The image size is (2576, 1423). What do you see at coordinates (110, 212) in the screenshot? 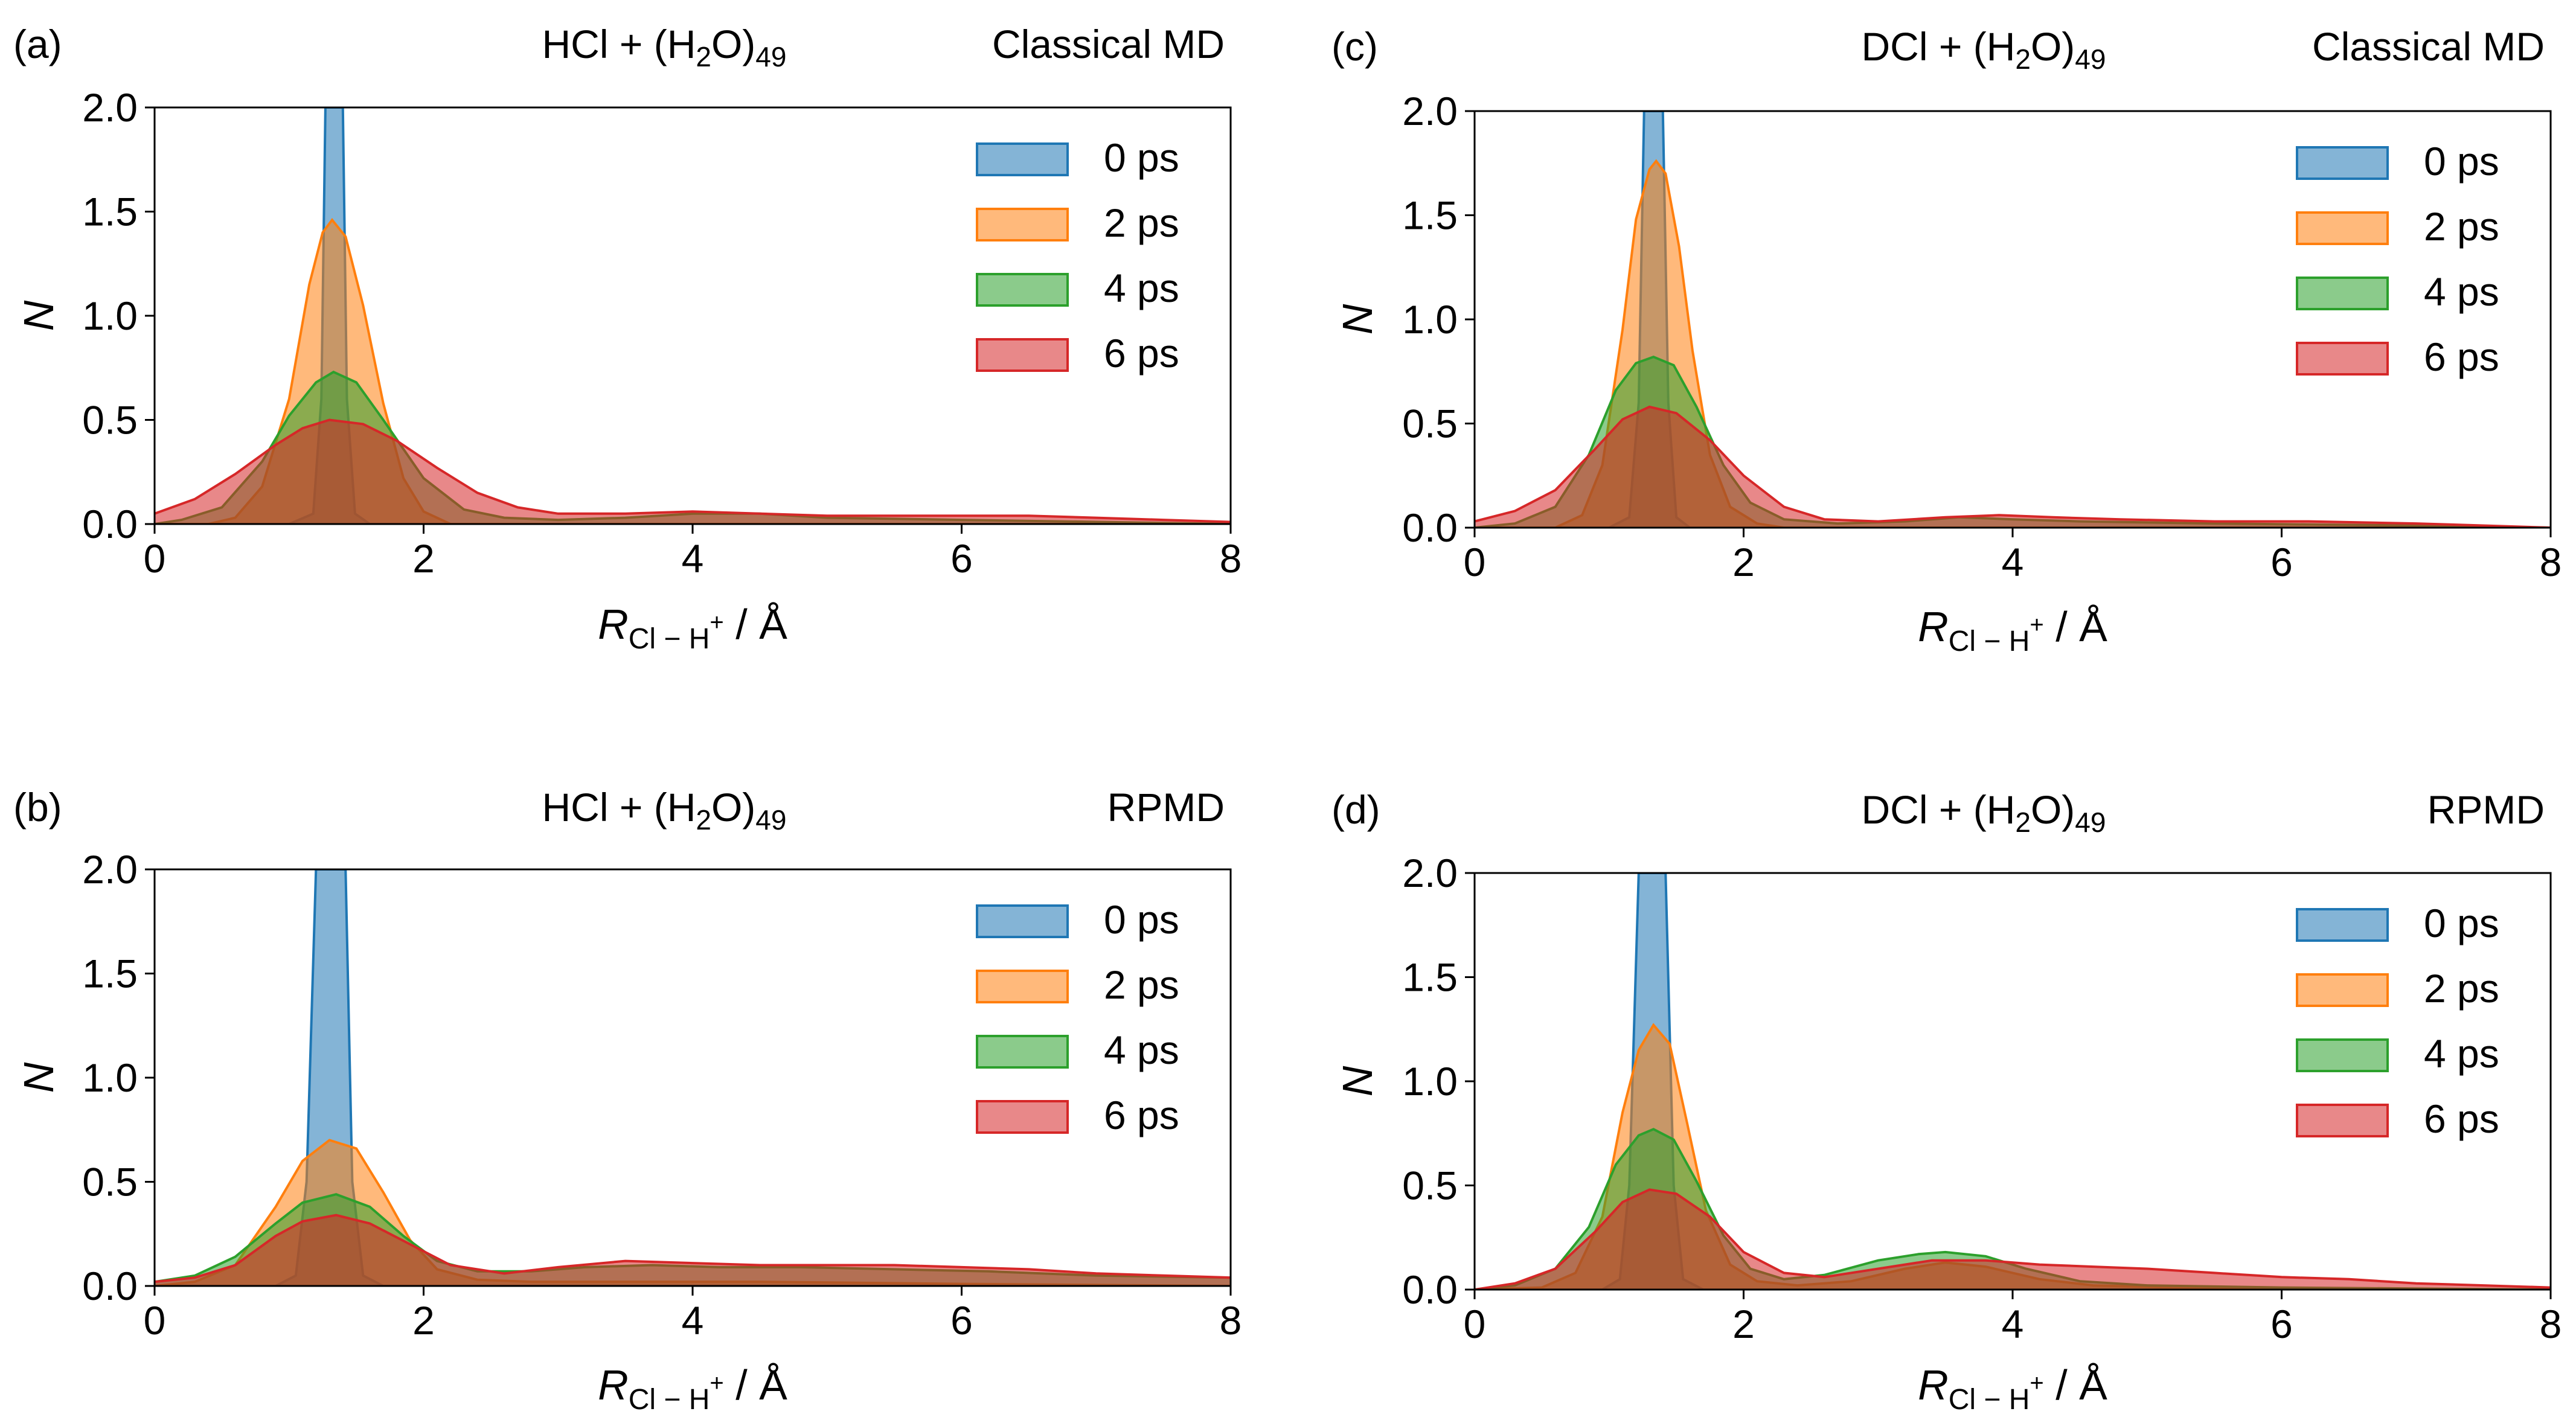
I see `y-tick-label: 1.5` at bounding box center [110, 212].